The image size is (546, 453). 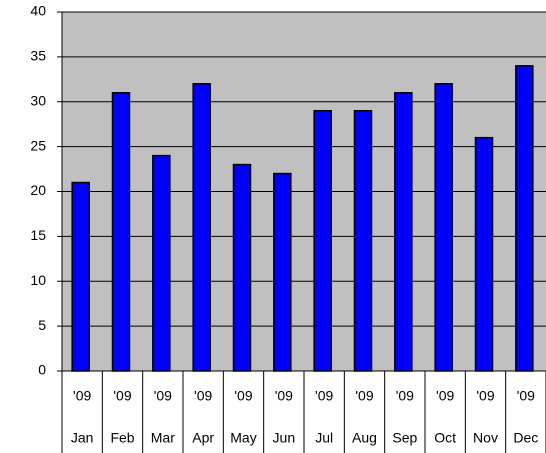 I want to click on y-tick-label: 25, so click(x=38, y=145).